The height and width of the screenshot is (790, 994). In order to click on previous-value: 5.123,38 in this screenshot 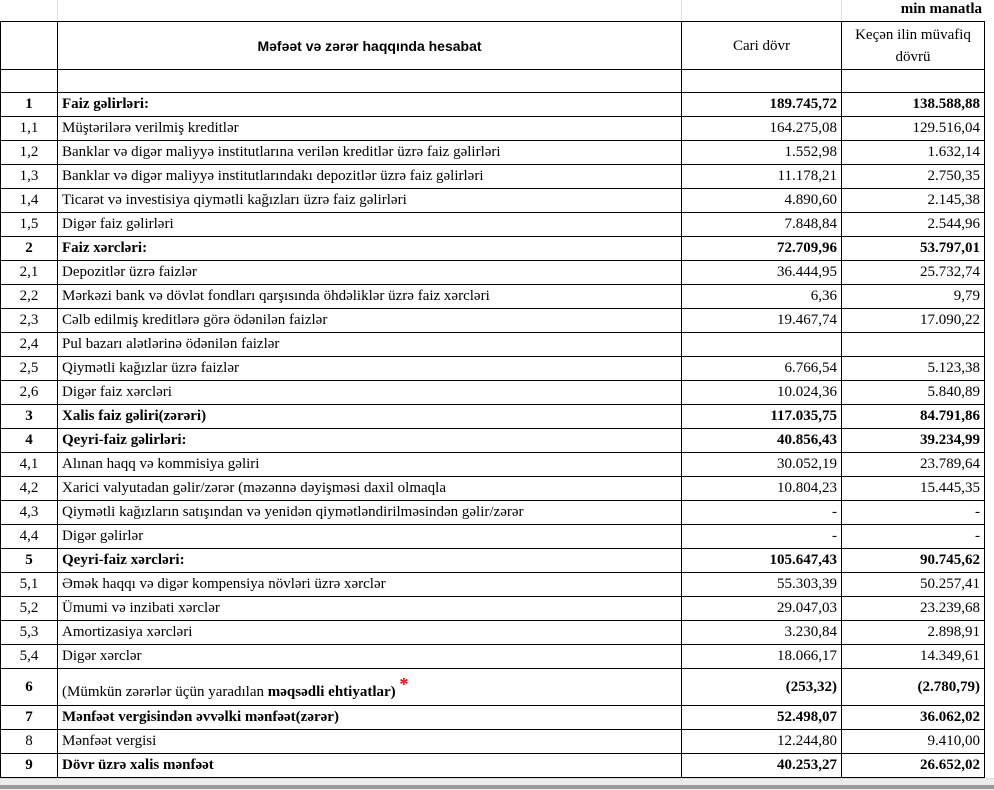, I will do `click(913, 368)`.